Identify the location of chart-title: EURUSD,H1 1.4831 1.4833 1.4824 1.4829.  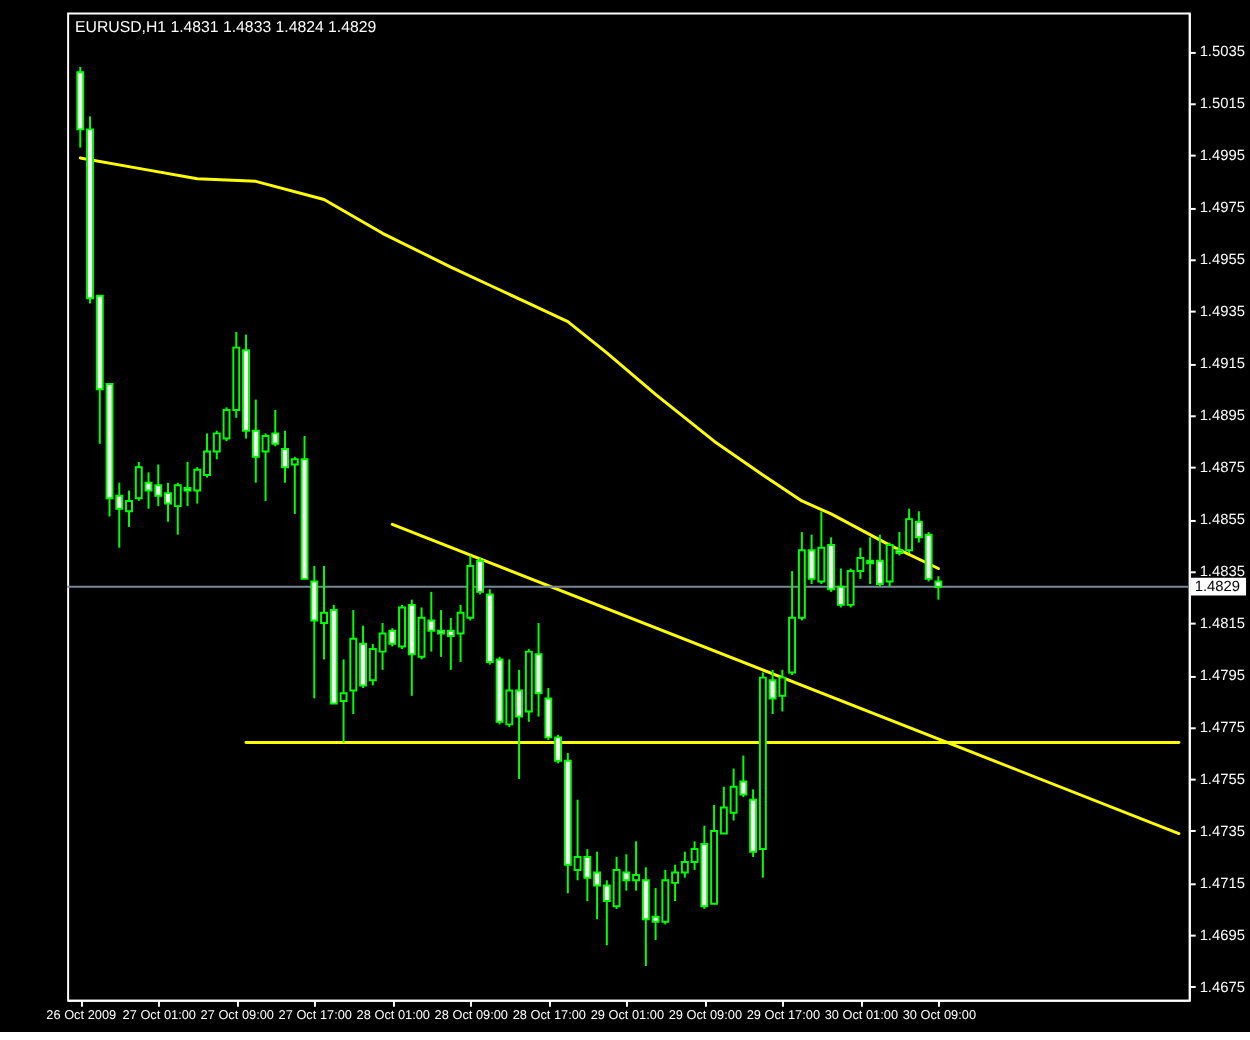
(226, 27).